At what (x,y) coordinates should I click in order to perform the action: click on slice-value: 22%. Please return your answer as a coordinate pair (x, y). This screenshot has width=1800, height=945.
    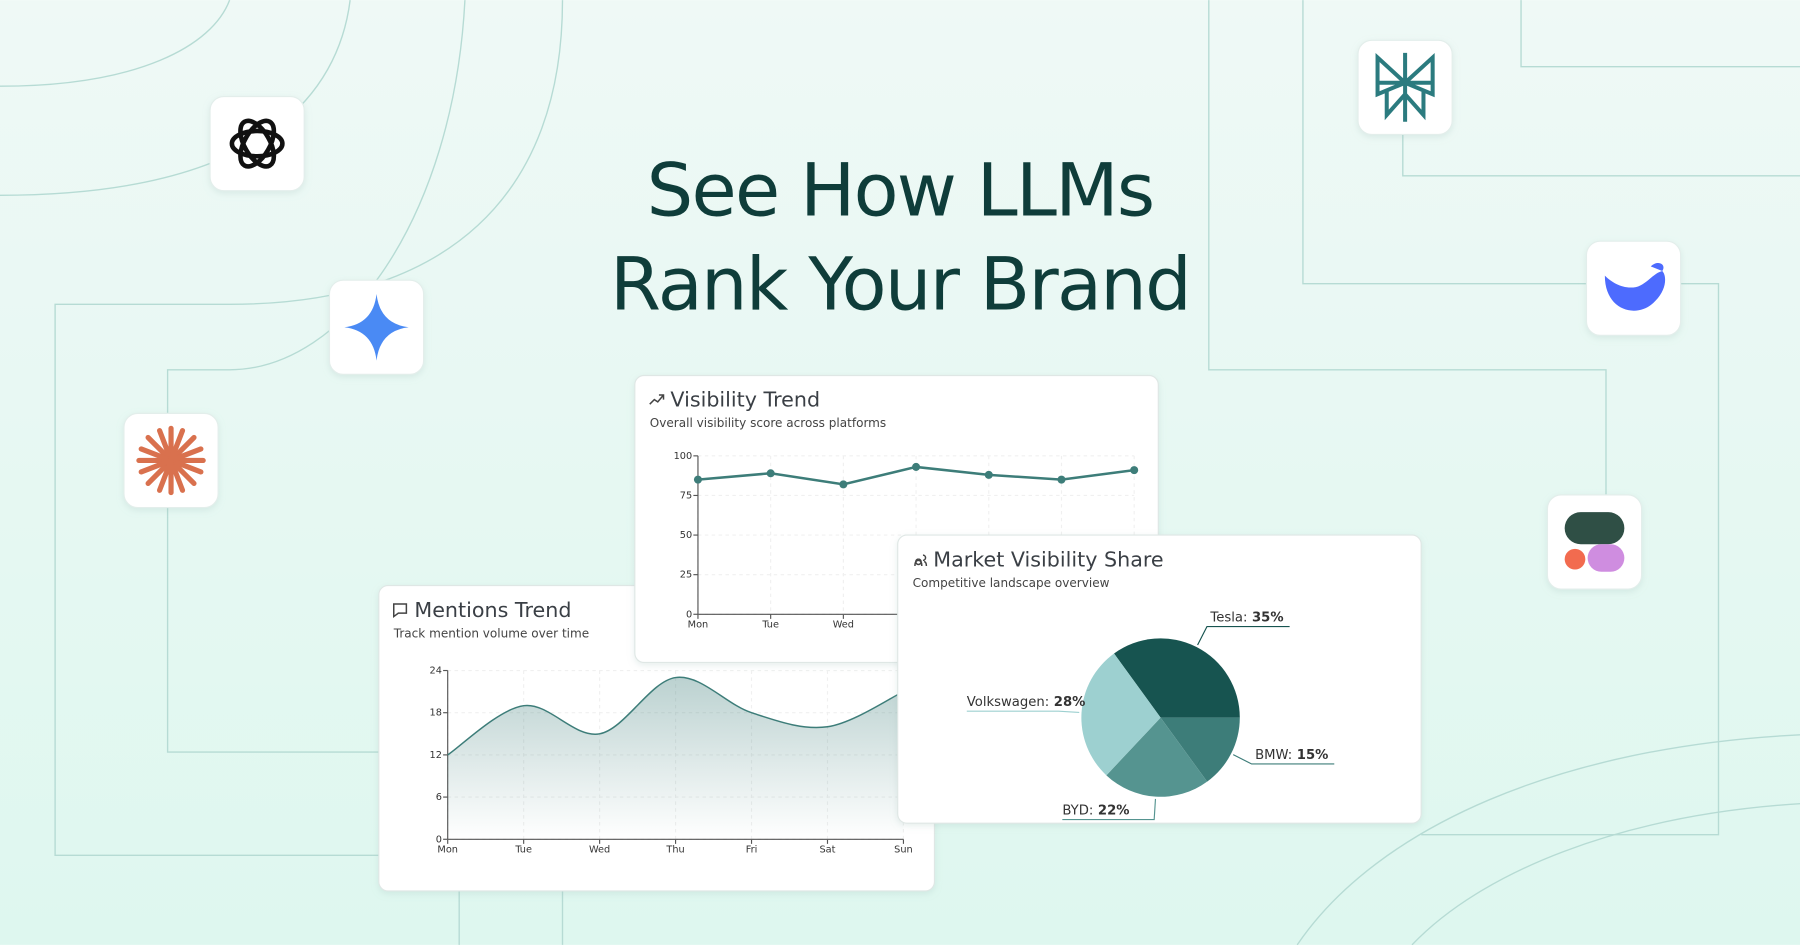
    Looking at the image, I should click on (1114, 810).